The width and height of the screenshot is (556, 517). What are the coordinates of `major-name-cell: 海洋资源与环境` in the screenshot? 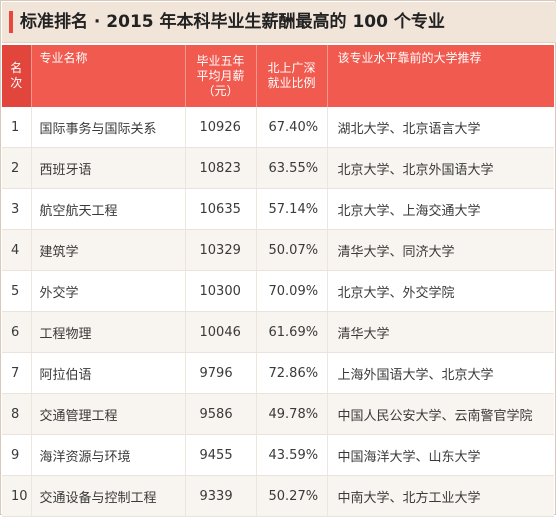 It's located at (108, 455).